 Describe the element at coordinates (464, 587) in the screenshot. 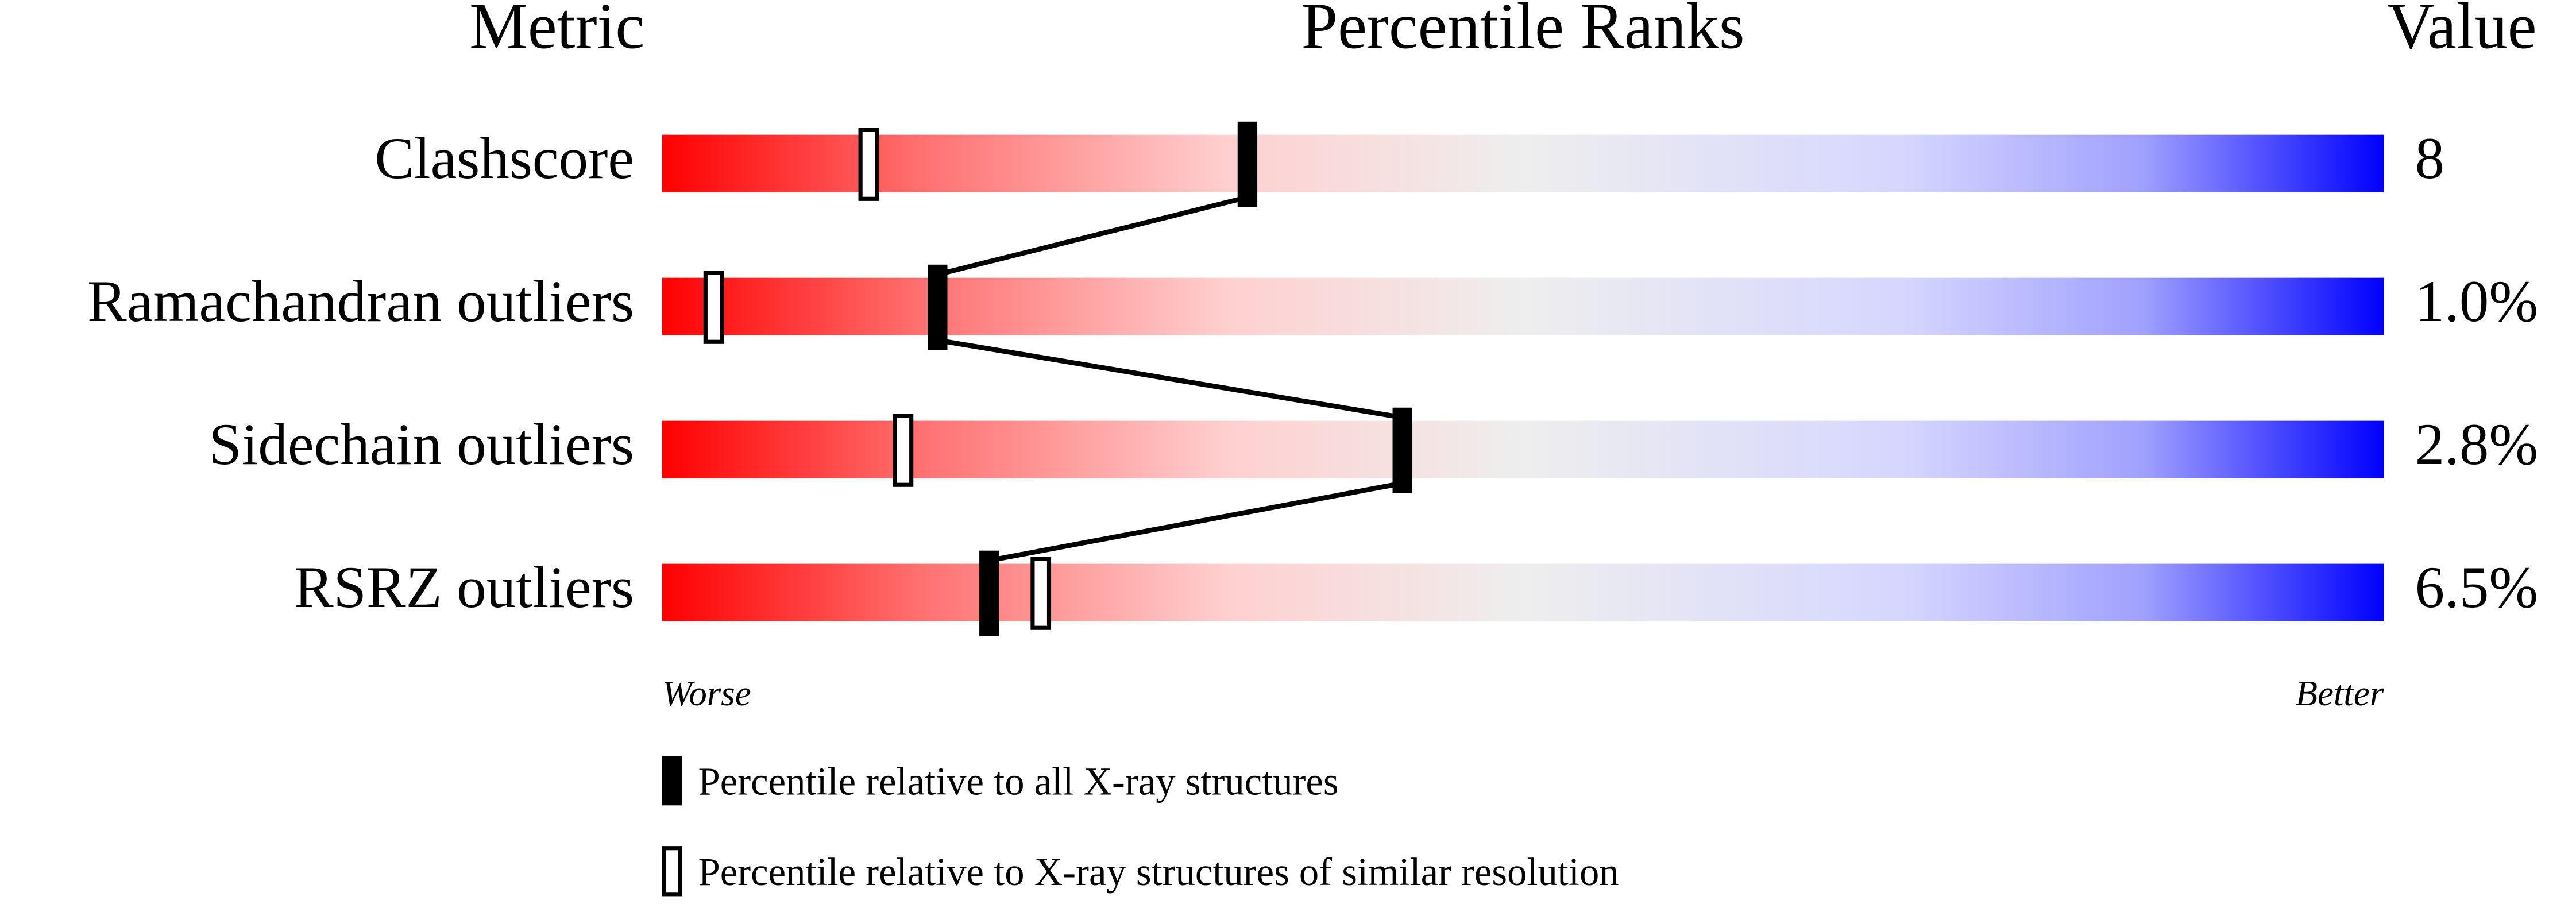

I see `metric-label: RSRZ outliers` at that location.